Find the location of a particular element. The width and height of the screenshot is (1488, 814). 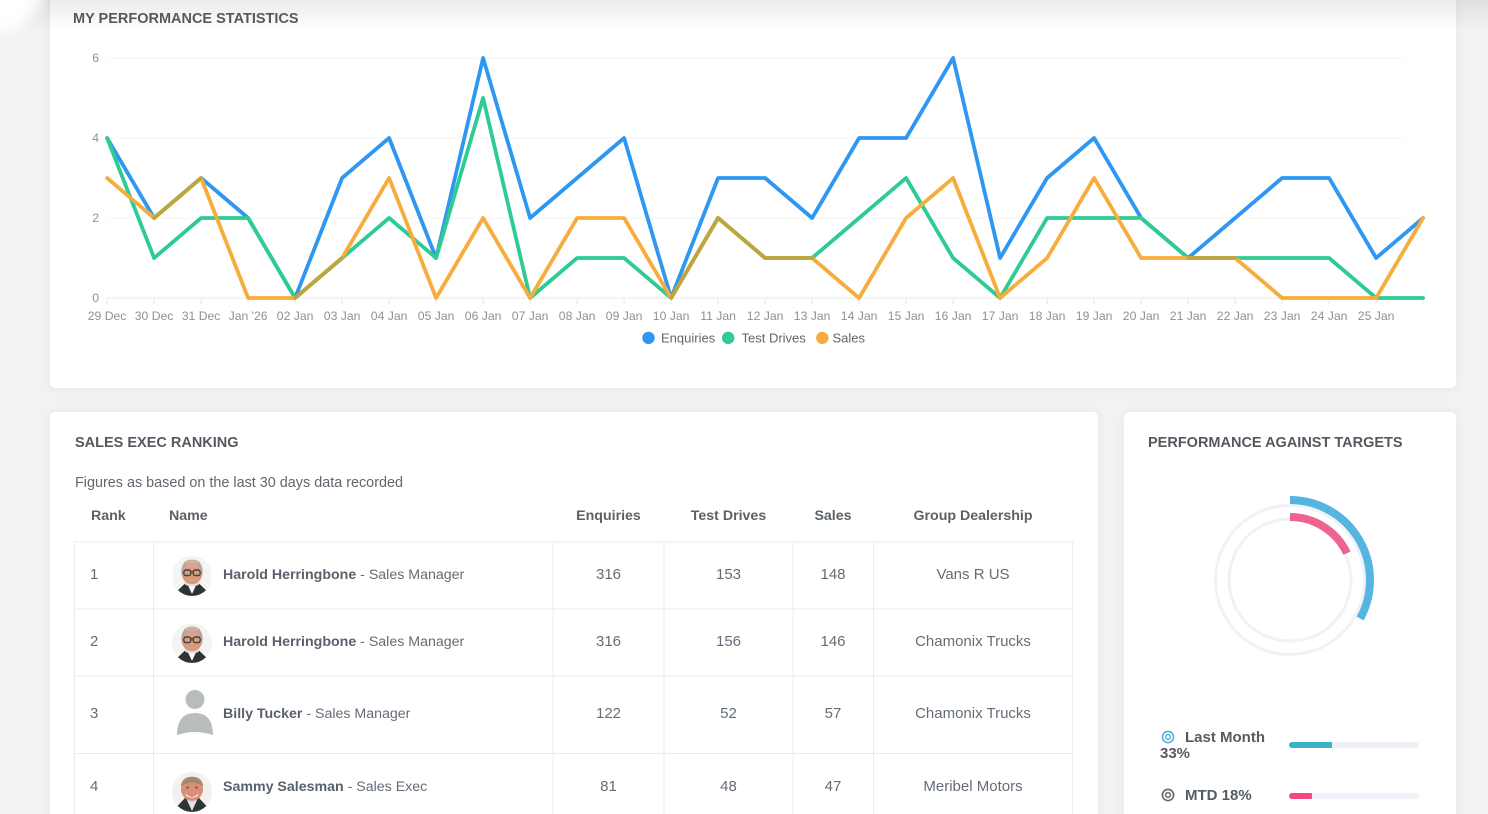

svg-text: 19 Jan is located at coordinates (1094, 316).